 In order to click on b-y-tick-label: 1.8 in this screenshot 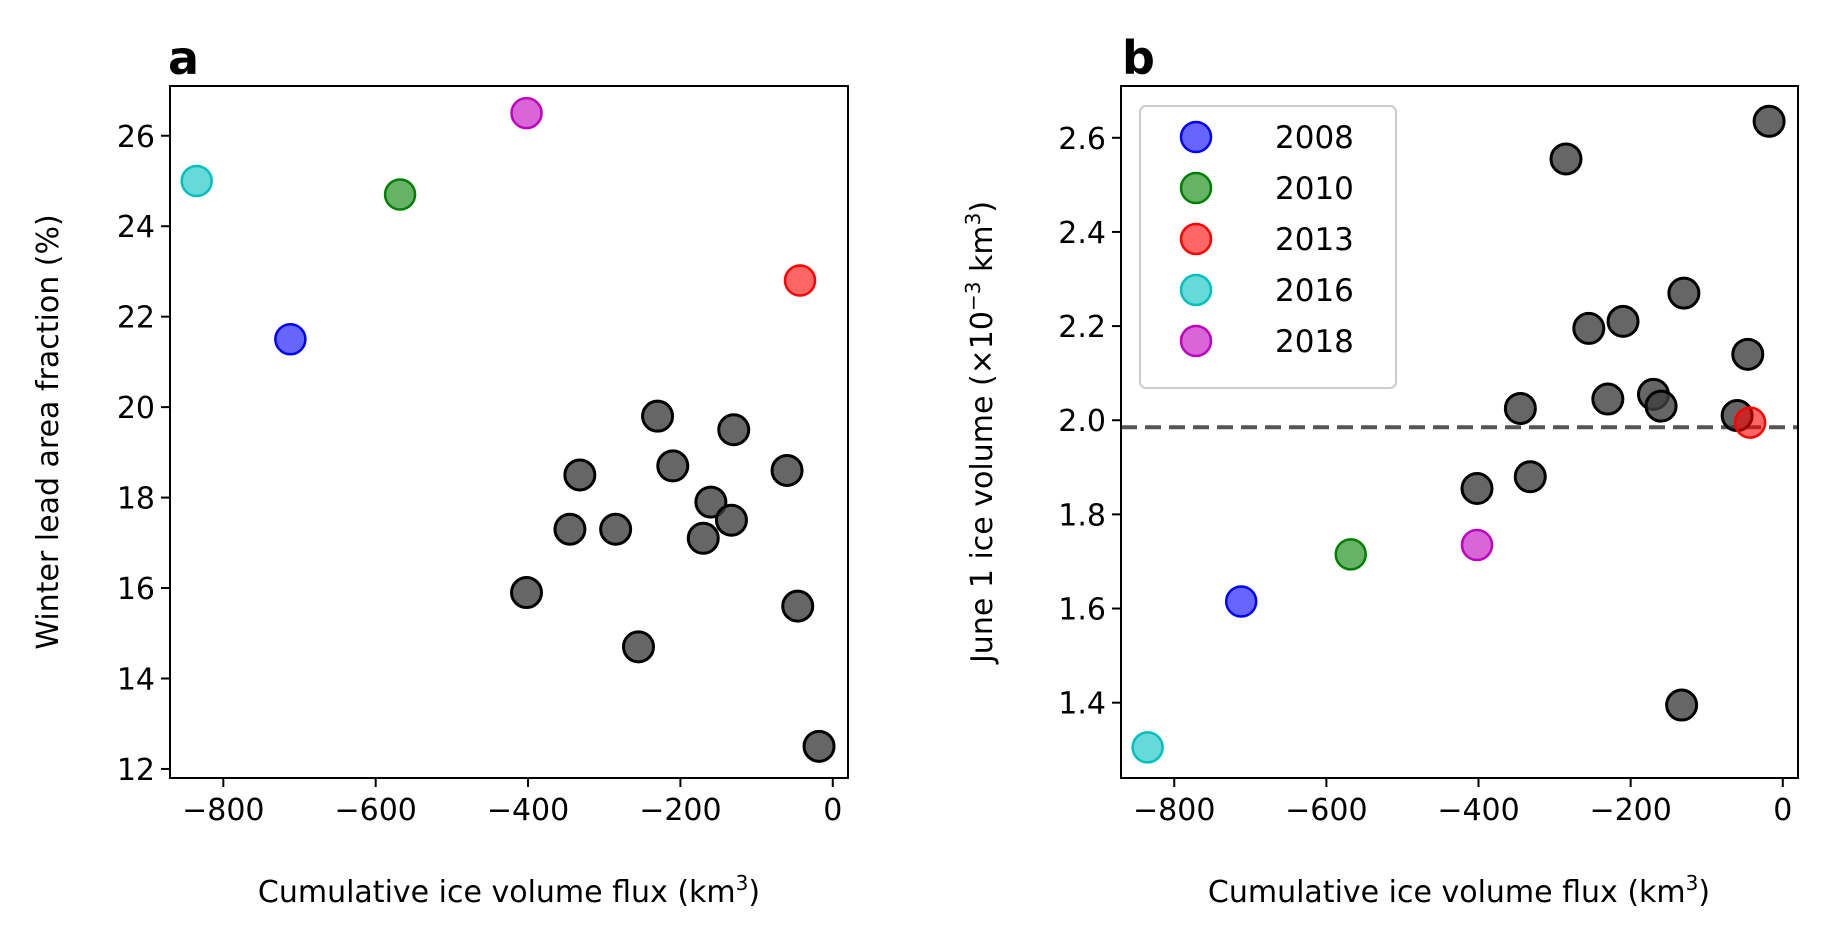, I will do `click(1082, 515)`.